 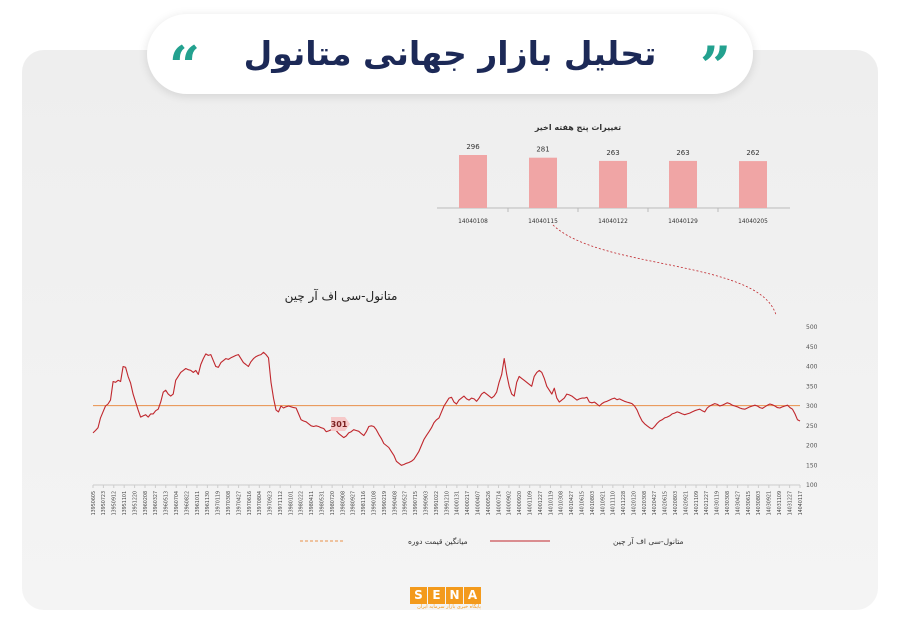 What do you see at coordinates (167, 503) in the screenshot?
I see `x-tick-label: 13960513` at bounding box center [167, 503].